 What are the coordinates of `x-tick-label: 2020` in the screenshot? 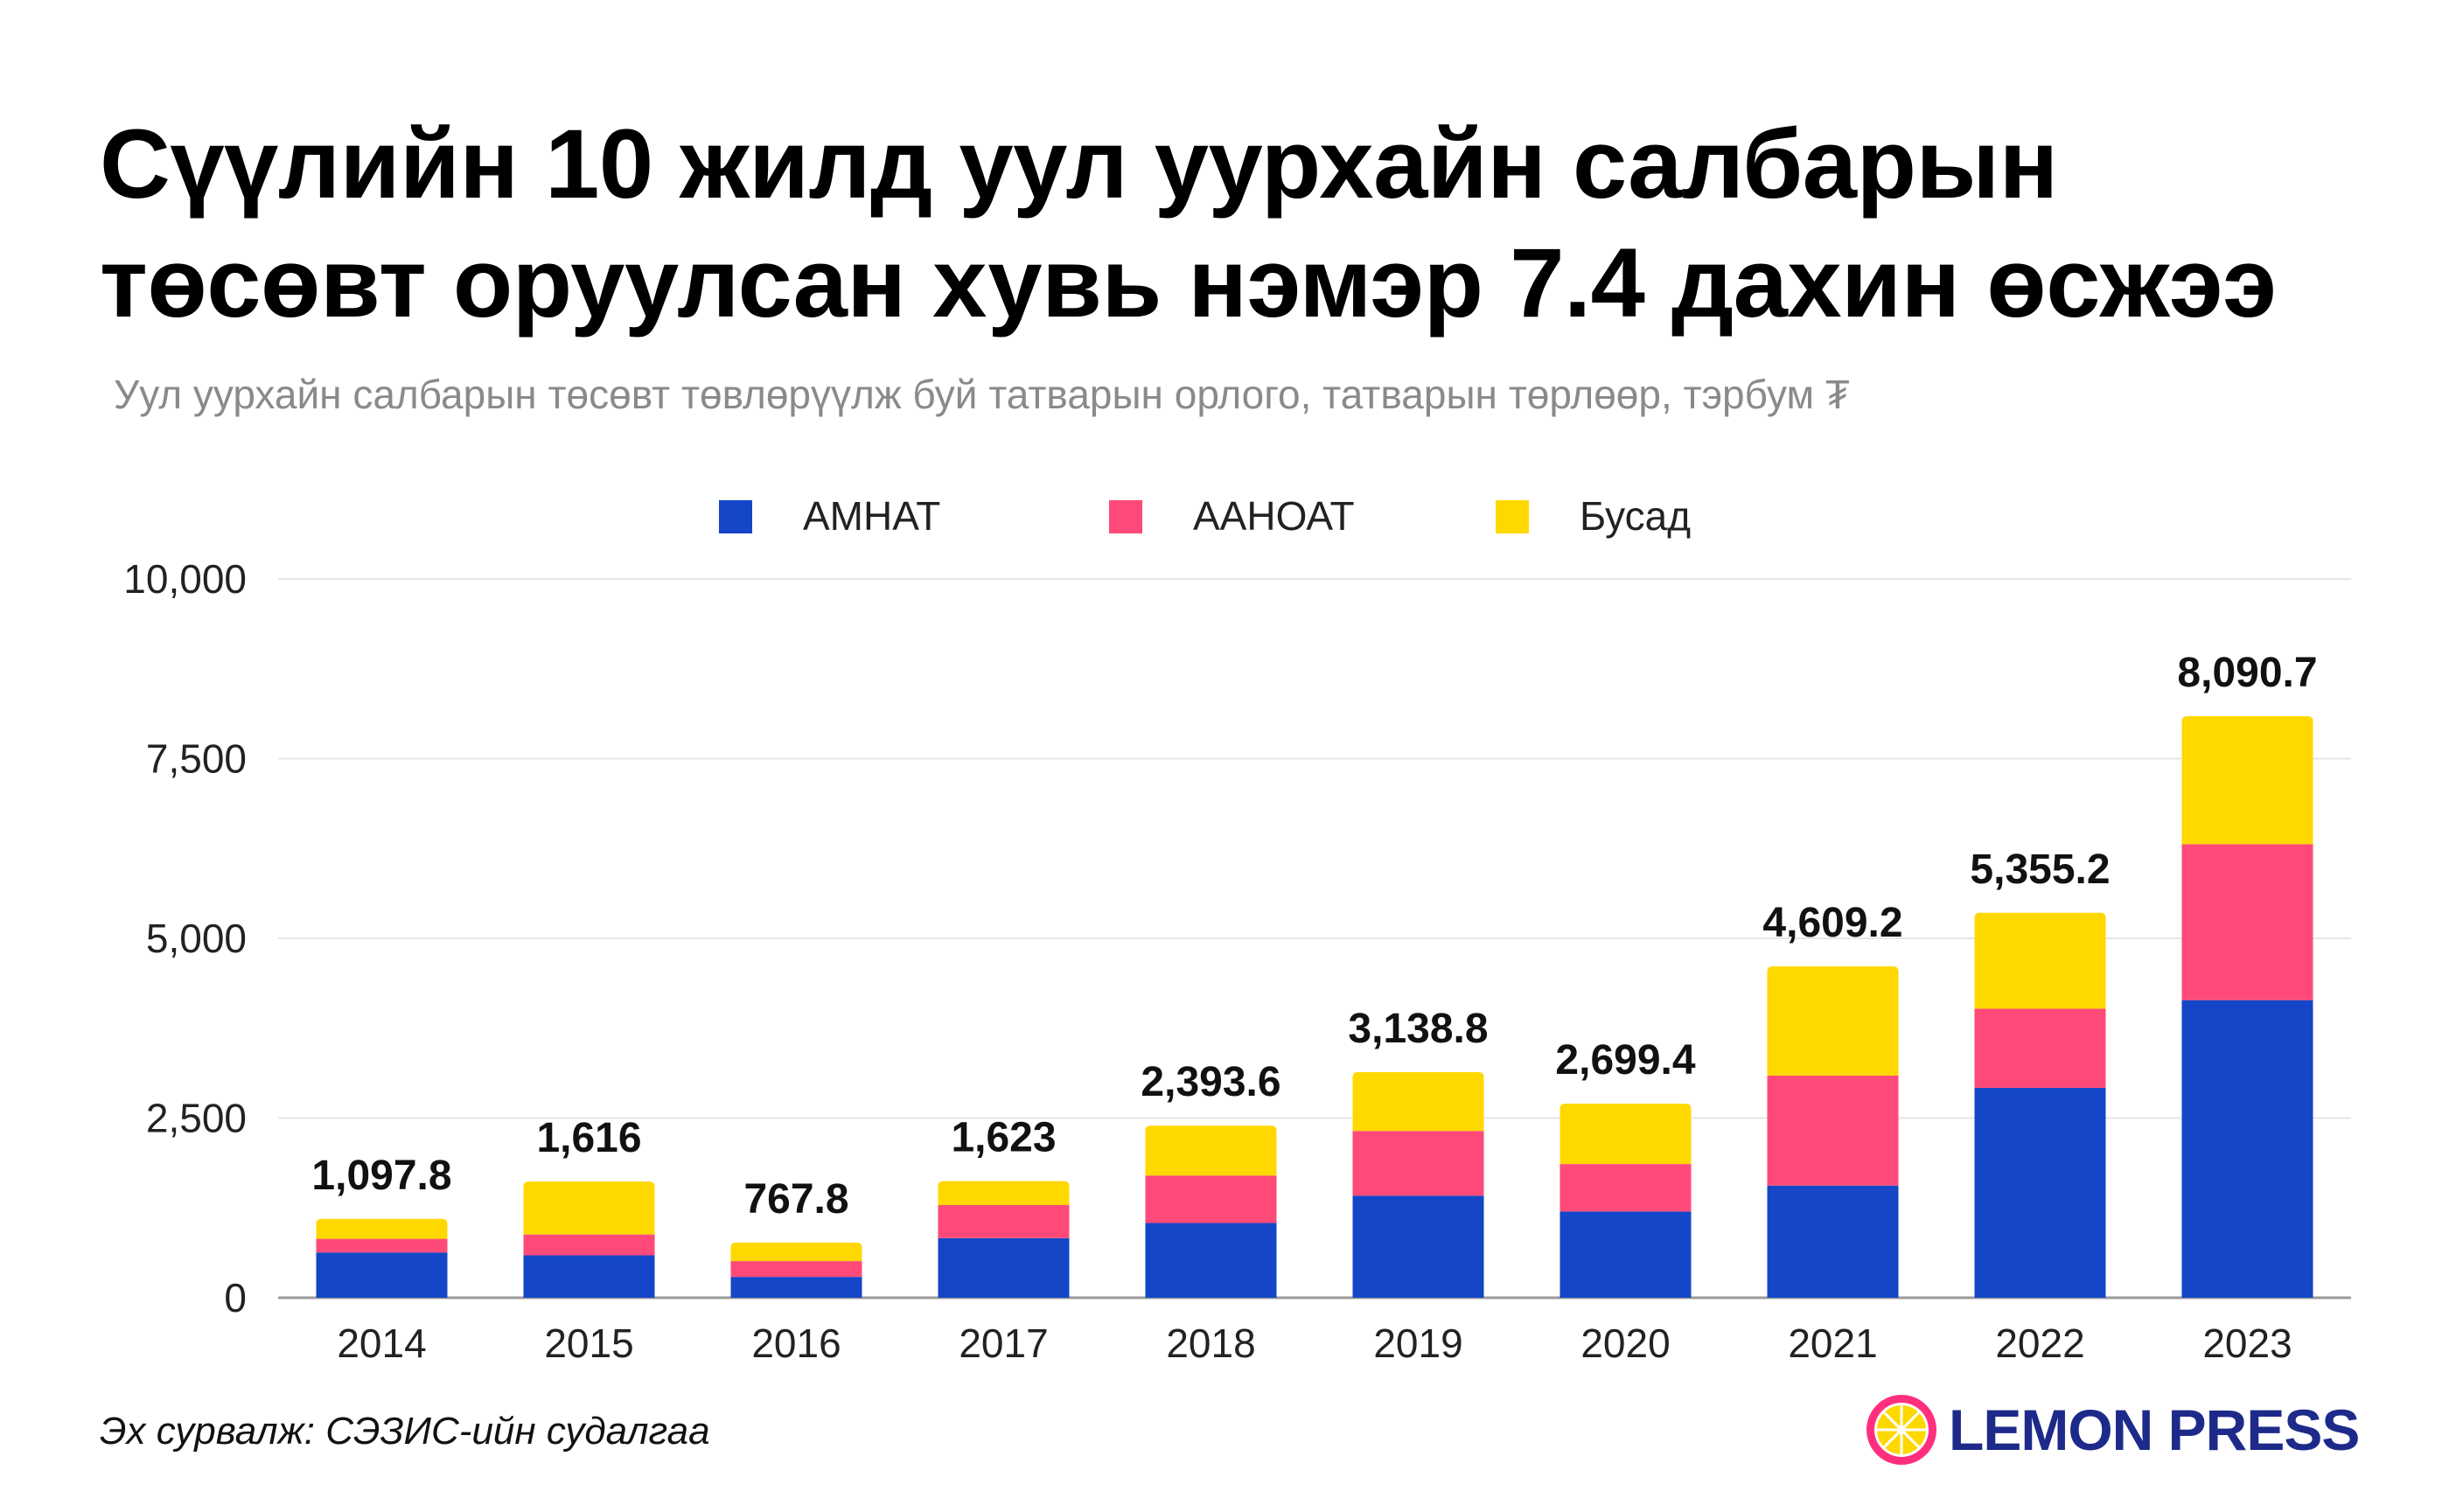 It's located at (1625, 1343).